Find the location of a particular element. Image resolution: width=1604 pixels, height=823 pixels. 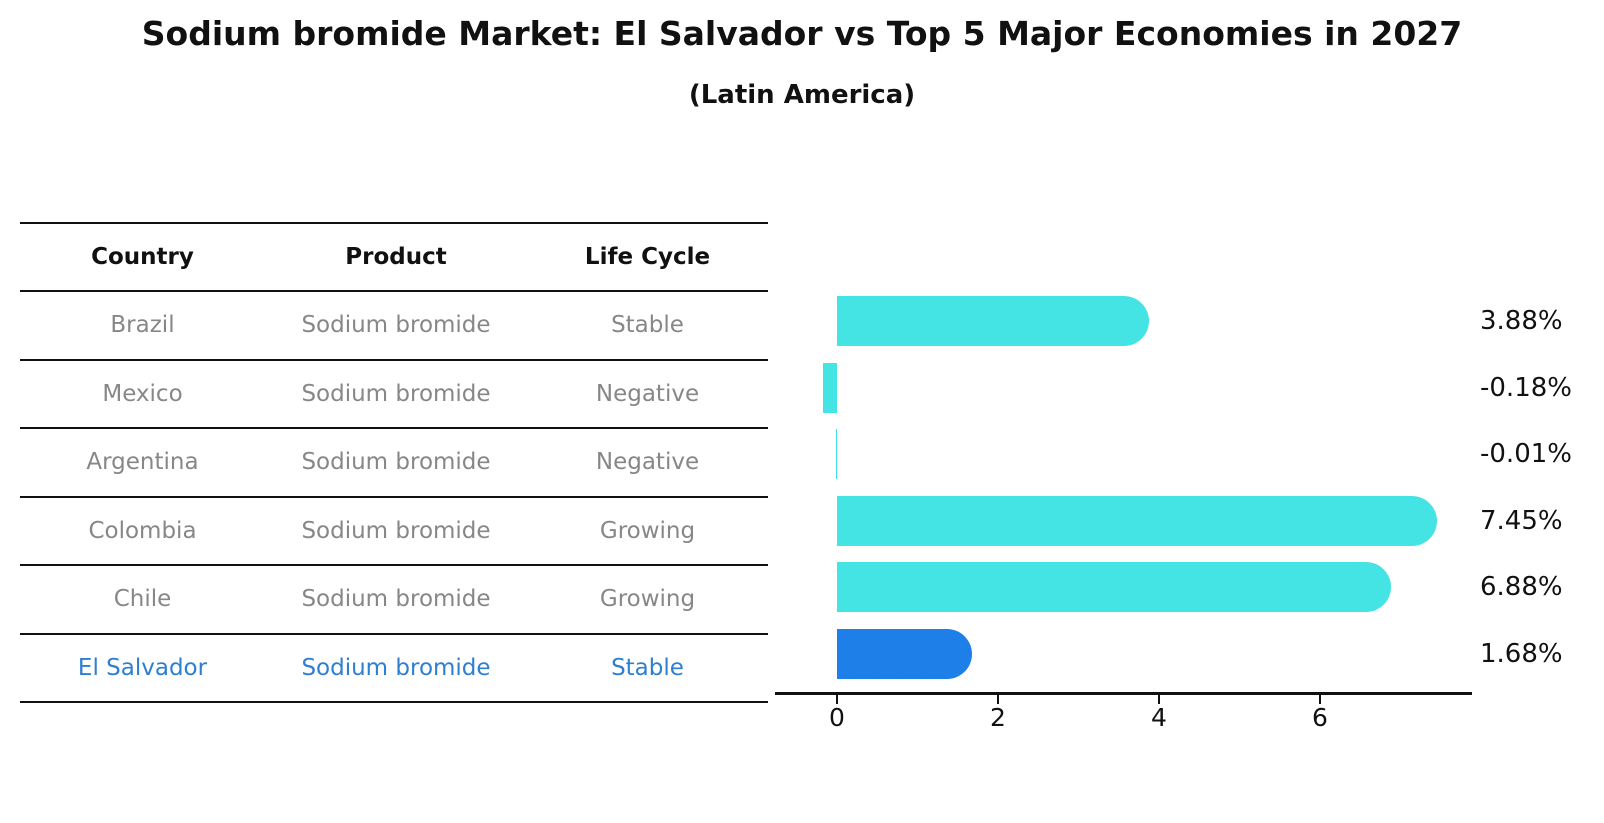

x-axis-tick-label-6: 6 is located at coordinates (1320, 717).